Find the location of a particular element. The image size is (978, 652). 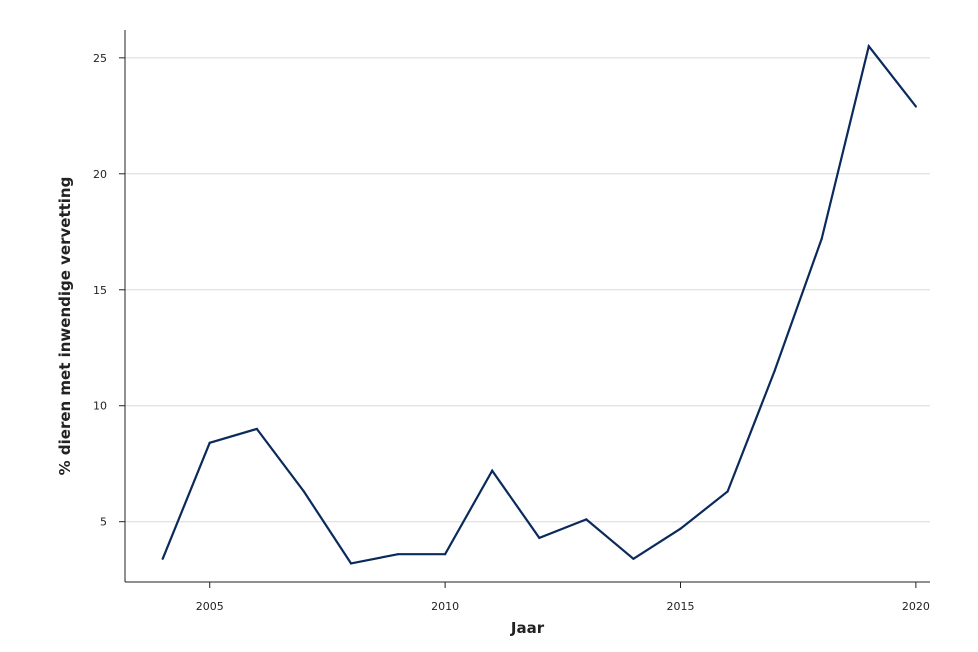

y-axis-title: % dieren met inwendige vervetting is located at coordinates (65, 326).